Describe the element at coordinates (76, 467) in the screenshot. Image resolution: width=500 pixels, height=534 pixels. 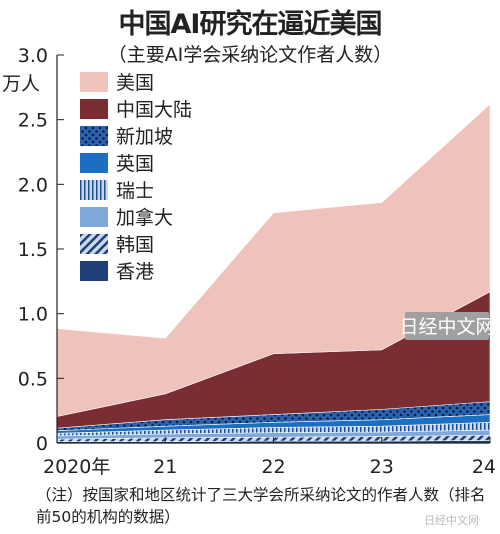
I see `x-tick-label: 2020年` at that location.